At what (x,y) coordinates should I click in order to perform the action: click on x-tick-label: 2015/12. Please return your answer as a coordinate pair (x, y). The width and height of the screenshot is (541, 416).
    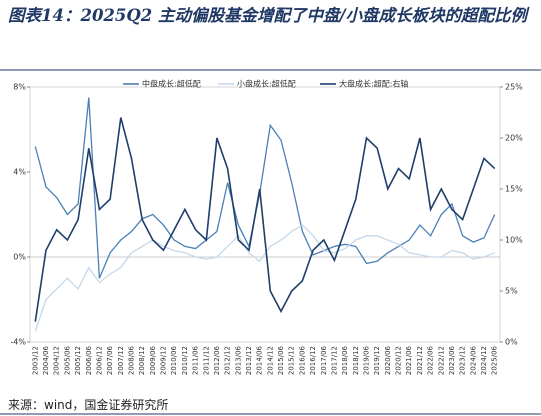
    Looking at the image, I should click on (292, 360).